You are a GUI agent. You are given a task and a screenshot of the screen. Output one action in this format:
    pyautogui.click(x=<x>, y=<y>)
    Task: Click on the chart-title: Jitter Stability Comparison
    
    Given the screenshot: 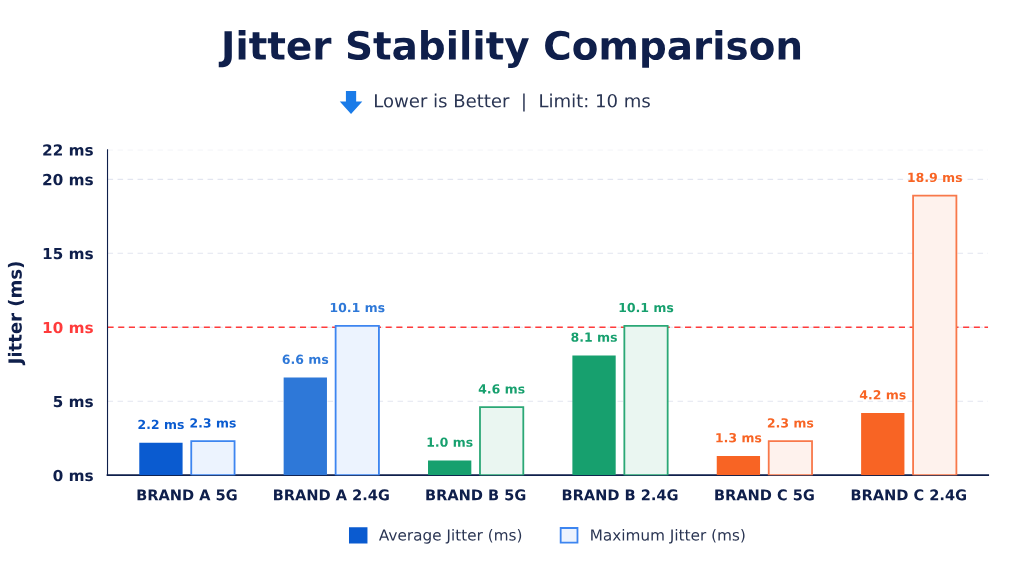 What is the action you would take?
    pyautogui.click(x=509, y=48)
    